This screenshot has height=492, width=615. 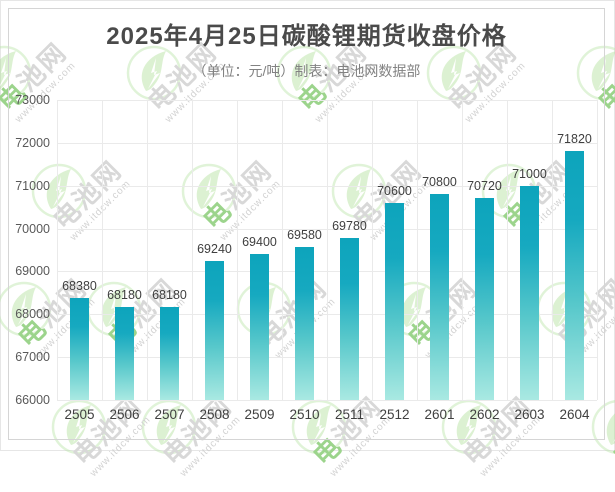 What do you see at coordinates (439, 182) in the screenshot?
I see `bar-value-label: 70800` at bounding box center [439, 182].